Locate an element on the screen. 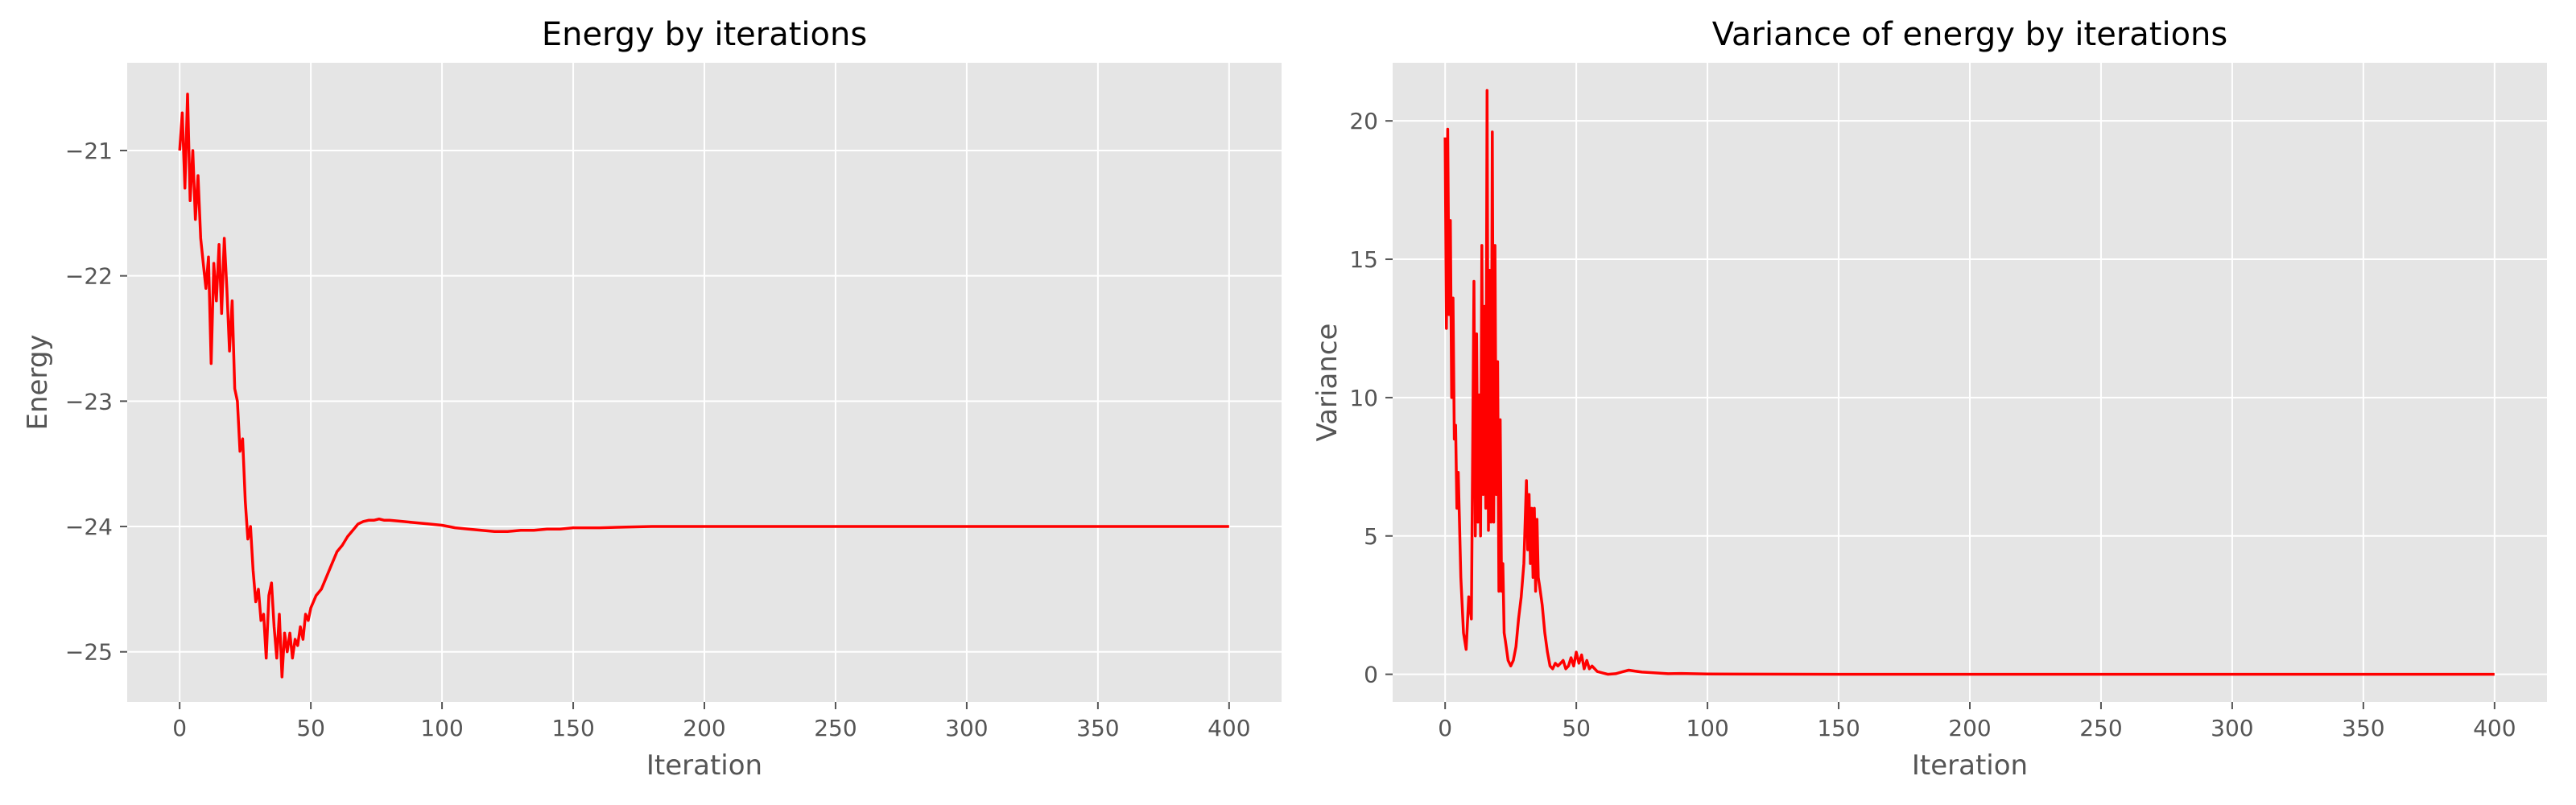 This screenshot has height=805, width=2576. chart-title: Energy by iterations is located at coordinates (704, 34).